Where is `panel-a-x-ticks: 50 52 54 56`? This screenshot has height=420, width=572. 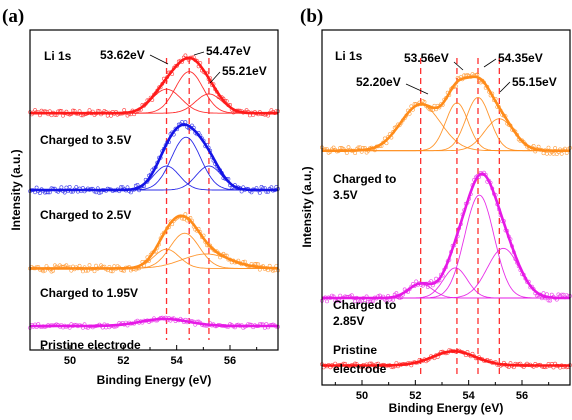
panel-a-x-ticks: 50 52 54 56 is located at coordinates (150, 356).